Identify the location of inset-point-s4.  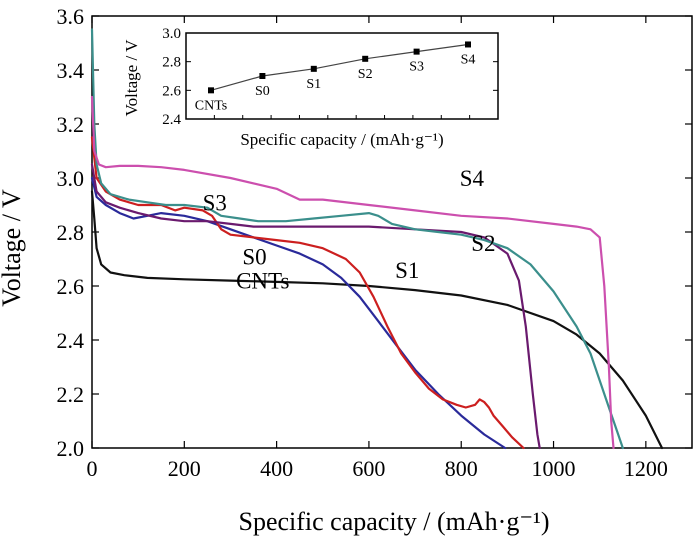
(468, 44).